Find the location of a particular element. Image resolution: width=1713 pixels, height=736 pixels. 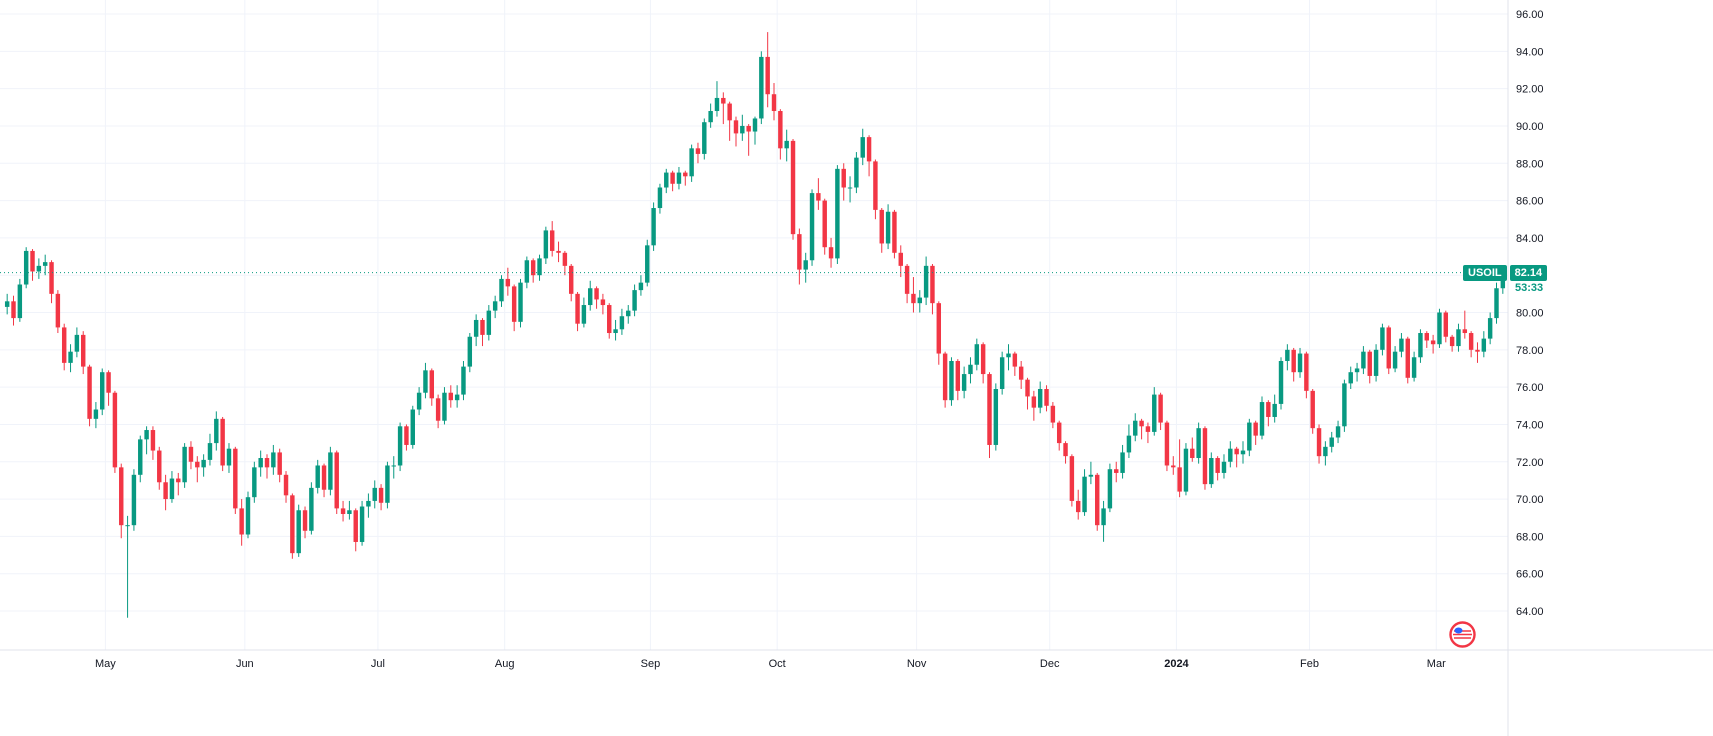

svg-text: 2024 is located at coordinates (1176, 664).